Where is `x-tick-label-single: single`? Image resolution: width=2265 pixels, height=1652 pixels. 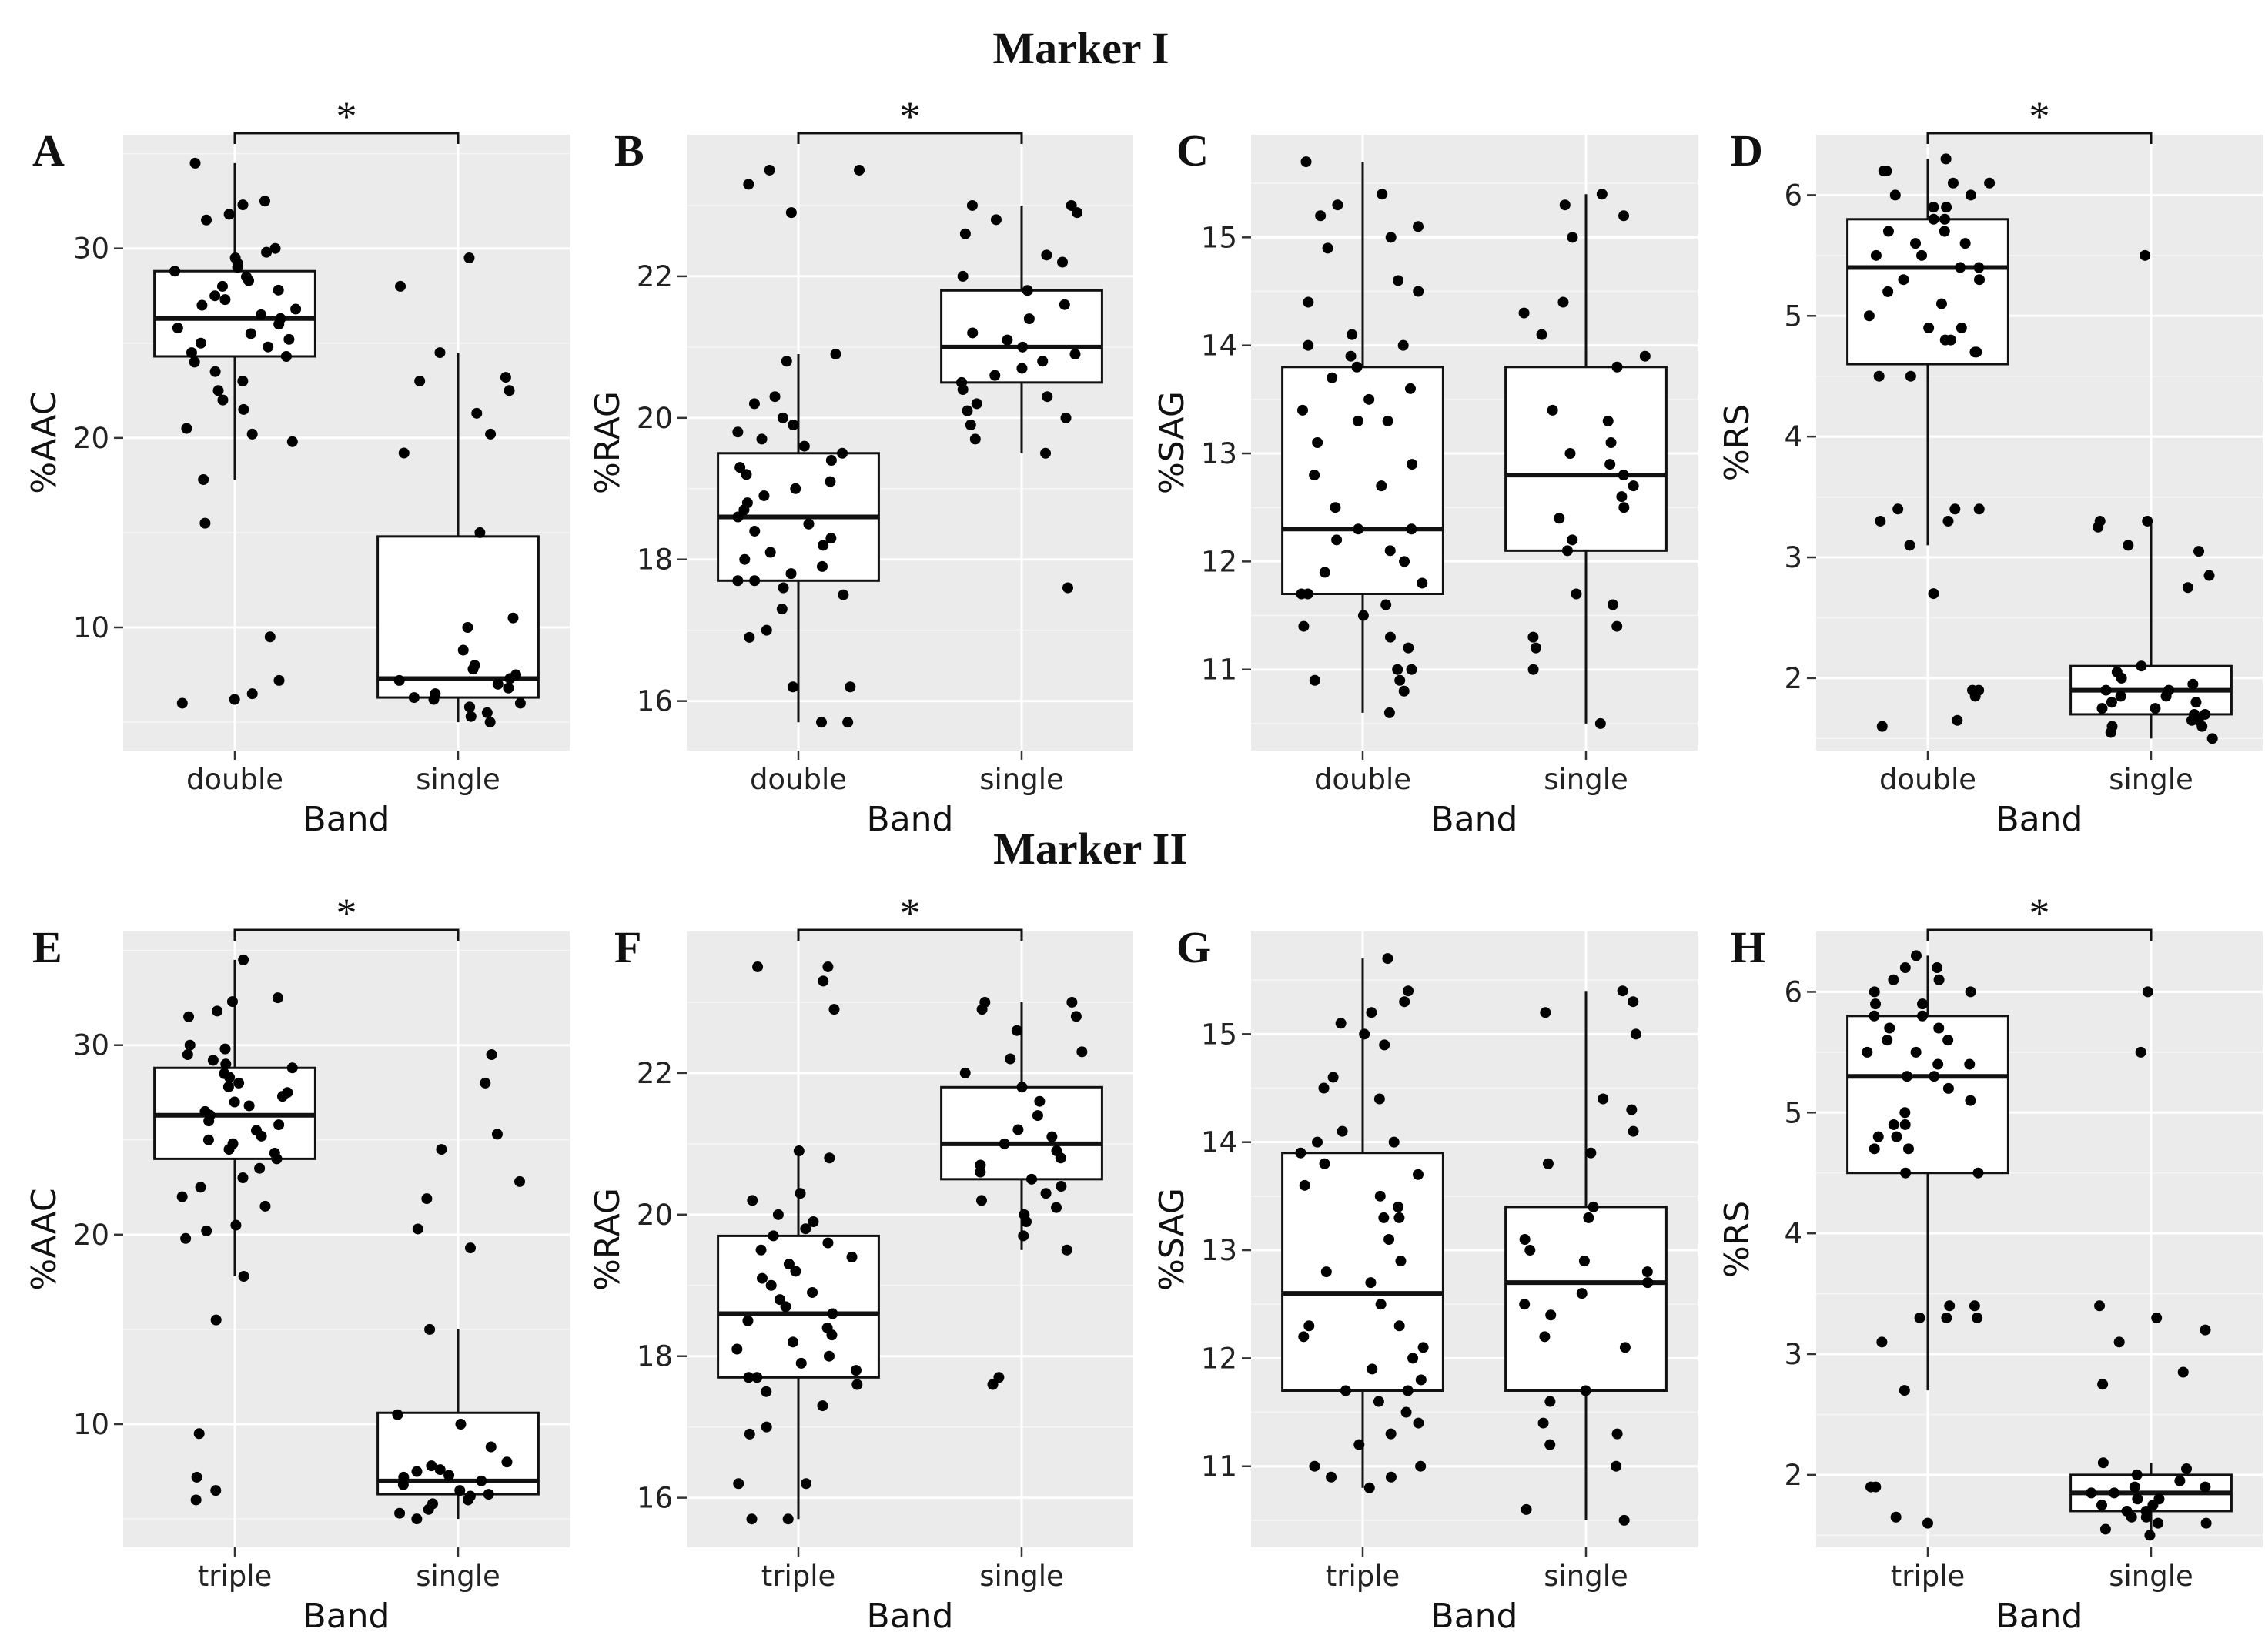 x-tick-label-single: single is located at coordinates (1586, 779).